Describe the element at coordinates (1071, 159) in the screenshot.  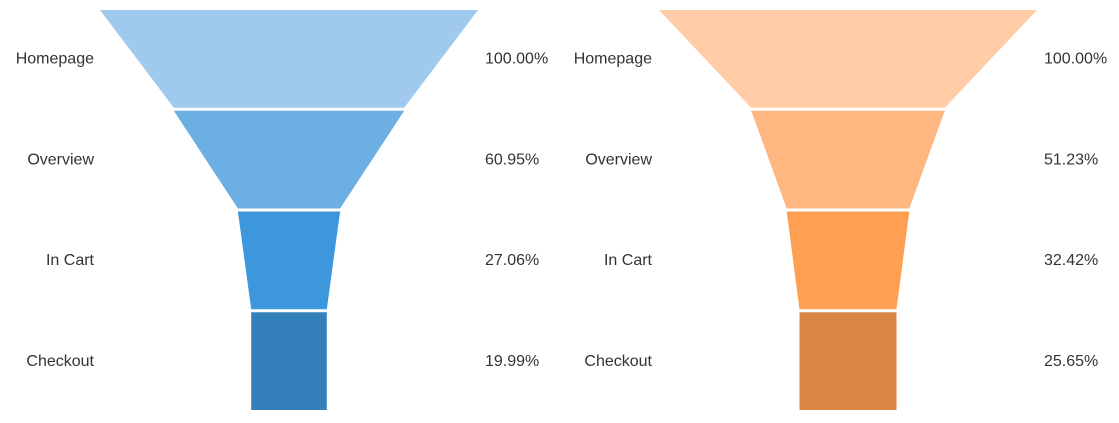
I see `percentage-label: 51.23%` at that location.